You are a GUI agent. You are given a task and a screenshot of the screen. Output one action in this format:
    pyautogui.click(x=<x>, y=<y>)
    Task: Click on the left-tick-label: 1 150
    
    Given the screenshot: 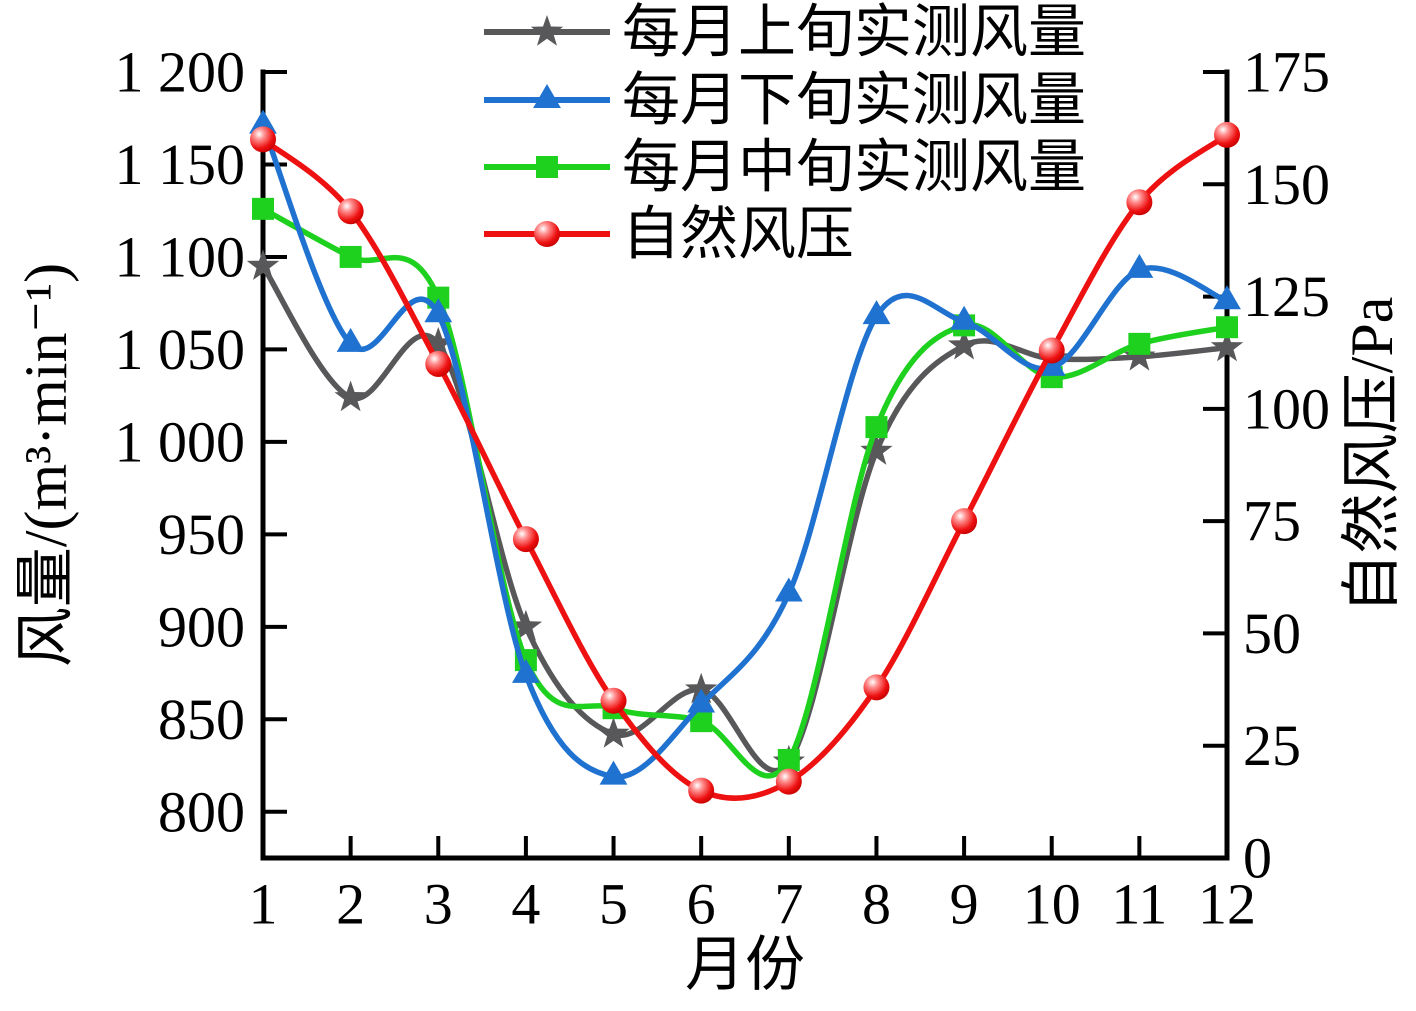 What is the action you would take?
    pyautogui.click(x=180, y=164)
    